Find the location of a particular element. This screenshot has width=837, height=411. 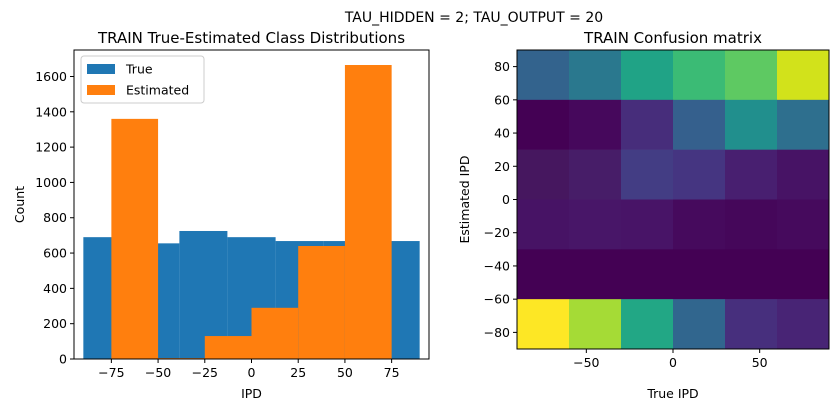

legend-swatch-estimated is located at coordinates (101, 90).